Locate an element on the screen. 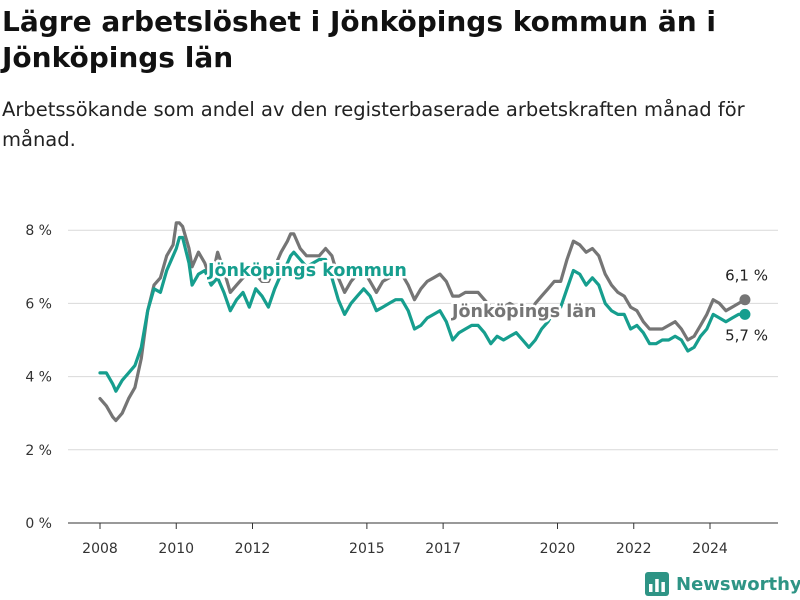 This screenshot has width=800, height=600. x-tick-label: 2012 is located at coordinates (253, 549).